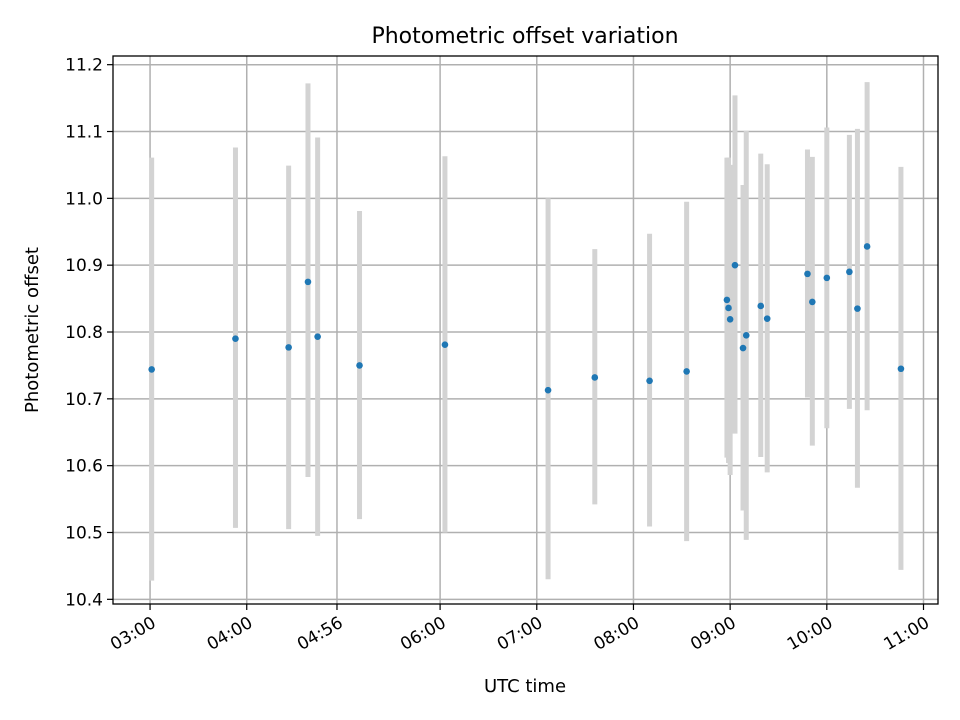 The image size is (960, 720). What do you see at coordinates (84, 600) in the screenshot?
I see `y-tick-label: 10.4` at bounding box center [84, 600].